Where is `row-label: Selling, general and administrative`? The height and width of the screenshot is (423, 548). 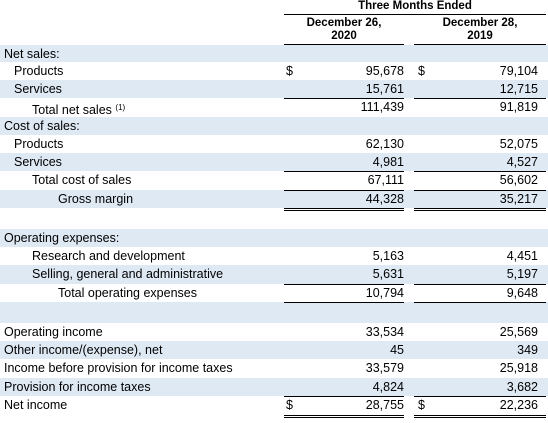 row-label: Selling, general and administrative is located at coordinates (128, 274).